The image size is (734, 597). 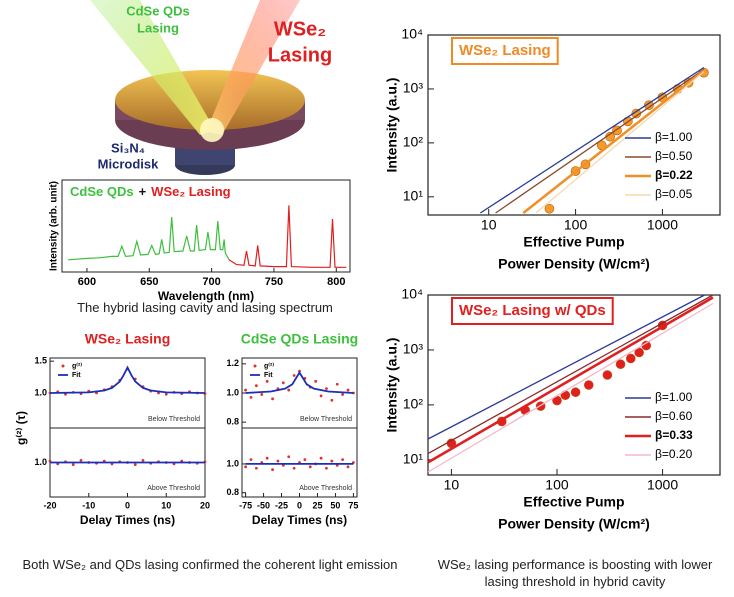 I want to click on x-axis-label: Effective Pump, so click(x=573, y=242).